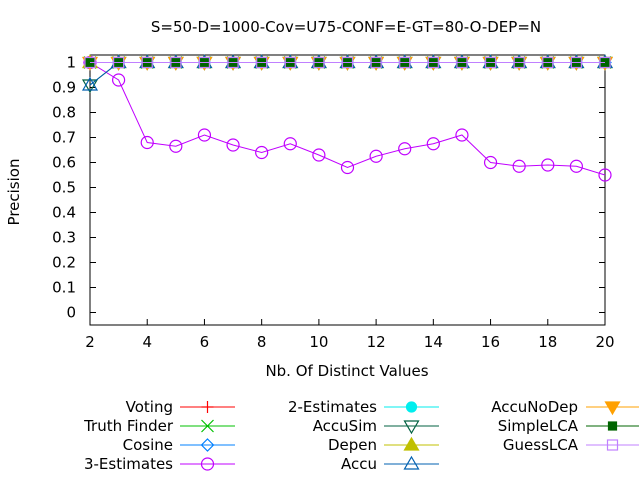  What do you see at coordinates (332, 407) in the screenshot?
I see `legend-label: 2-Estimates` at bounding box center [332, 407].